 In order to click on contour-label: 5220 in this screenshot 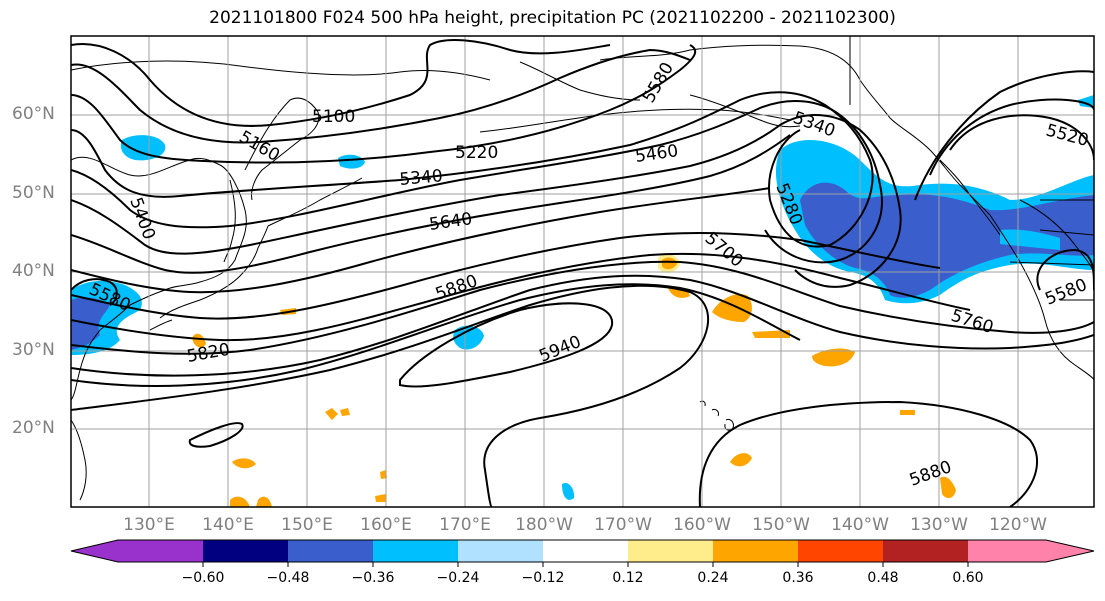, I will do `click(476, 153)`.